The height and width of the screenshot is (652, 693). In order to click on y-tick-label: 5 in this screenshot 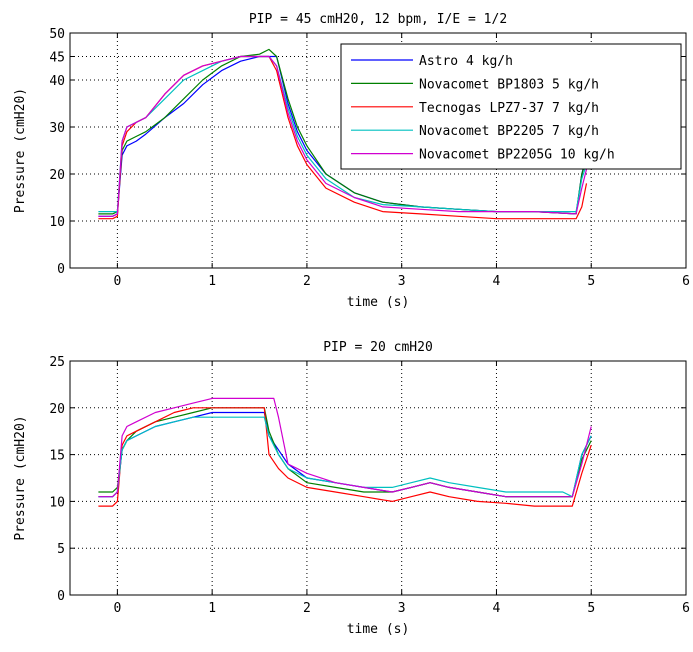, I will do `click(61, 549)`.